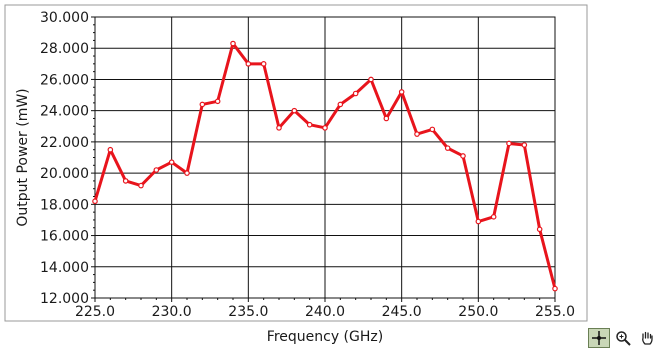  What do you see at coordinates (64, 18) in the screenshot?
I see `y-tick-label: 30.000` at bounding box center [64, 18].